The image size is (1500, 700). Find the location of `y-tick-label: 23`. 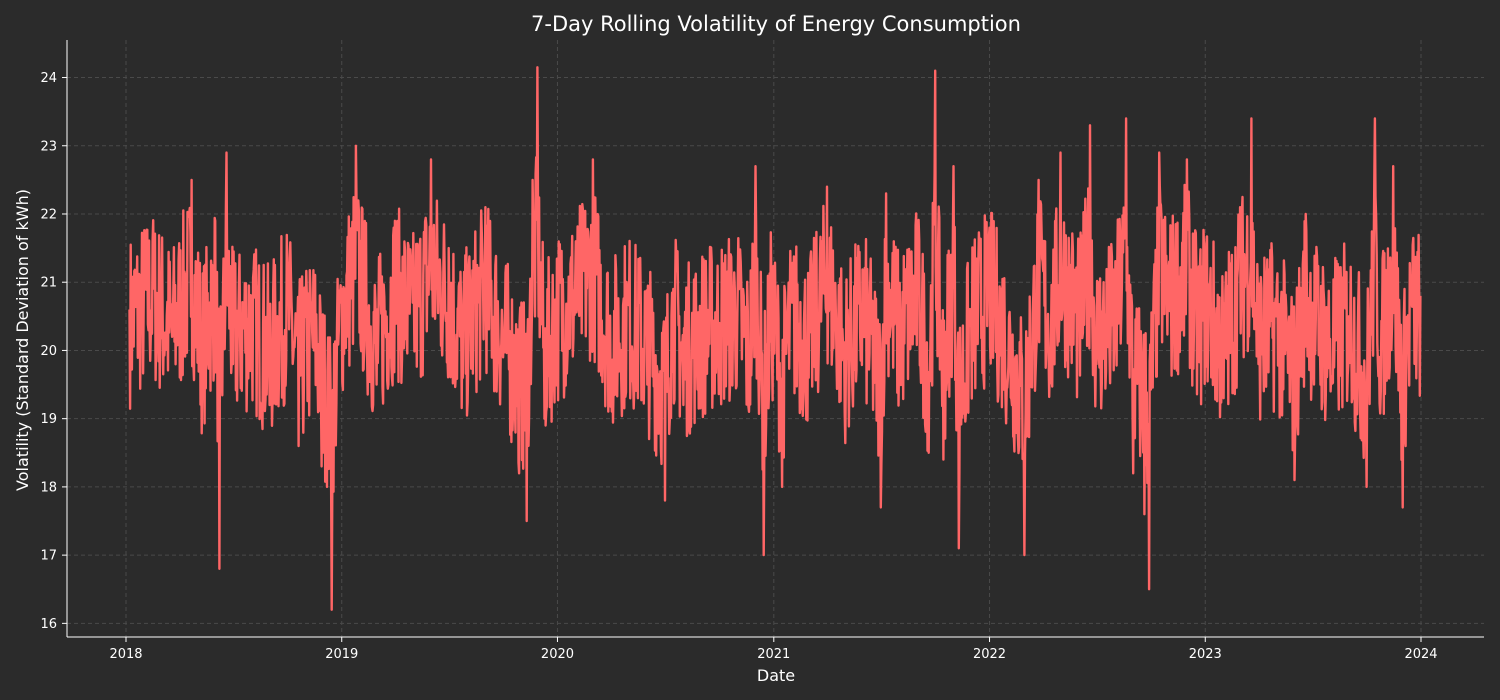

y-tick-label: 23 is located at coordinates (48, 146).